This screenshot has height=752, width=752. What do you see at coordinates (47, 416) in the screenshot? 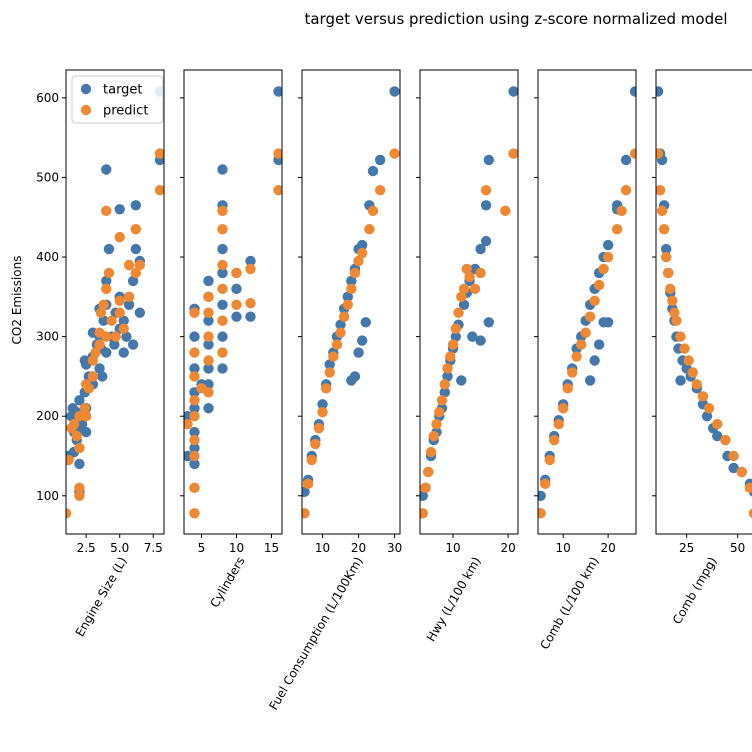
I see `y-tick-label: 200` at bounding box center [47, 416].